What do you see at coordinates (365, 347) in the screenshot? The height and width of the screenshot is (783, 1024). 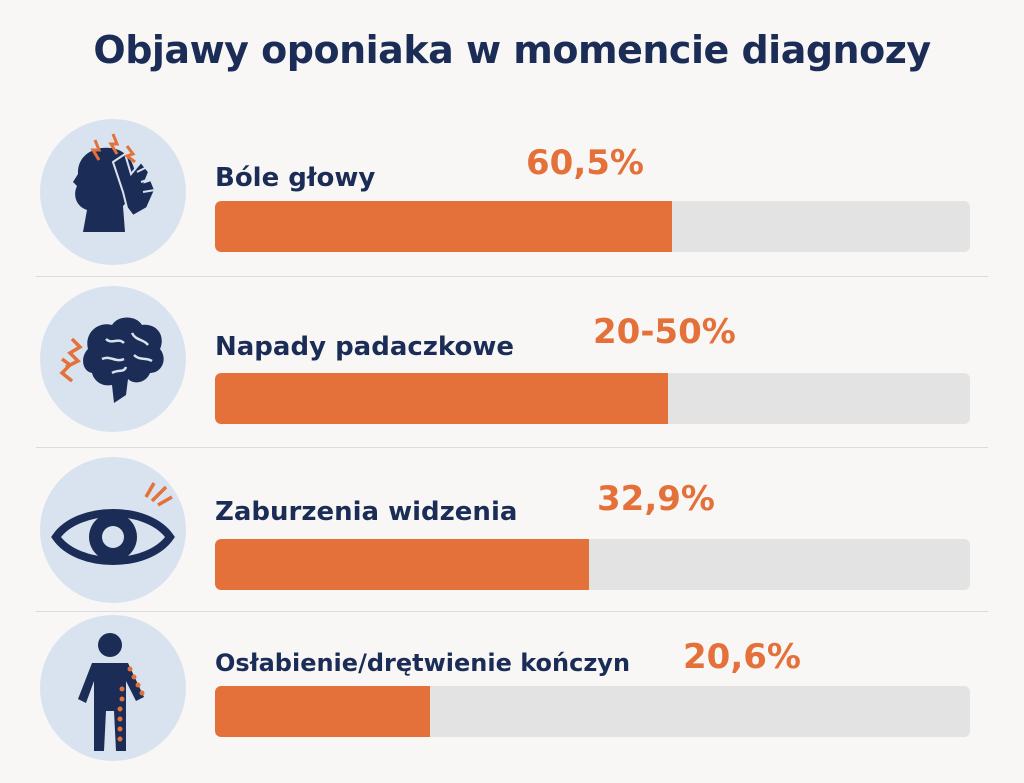 I see `symptom-label: Napady padaczkowe` at bounding box center [365, 347].